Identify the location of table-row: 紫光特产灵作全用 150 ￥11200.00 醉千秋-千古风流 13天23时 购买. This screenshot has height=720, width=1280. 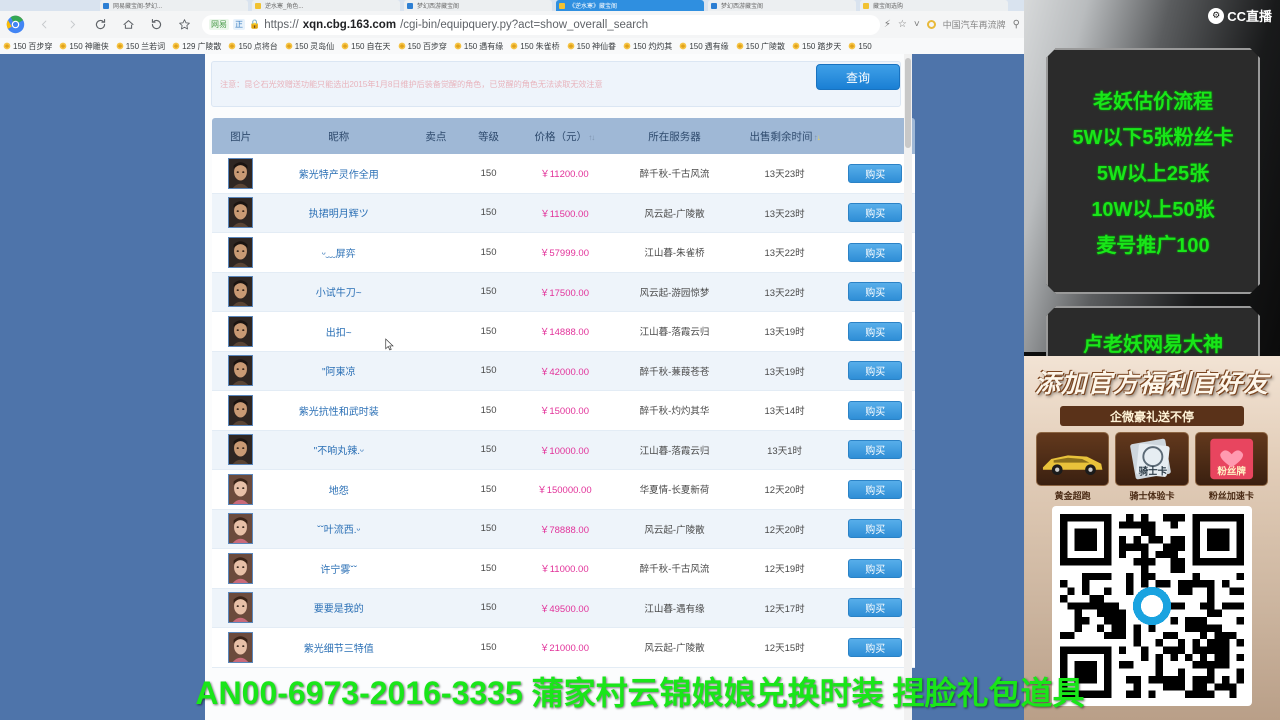
(563, 174).